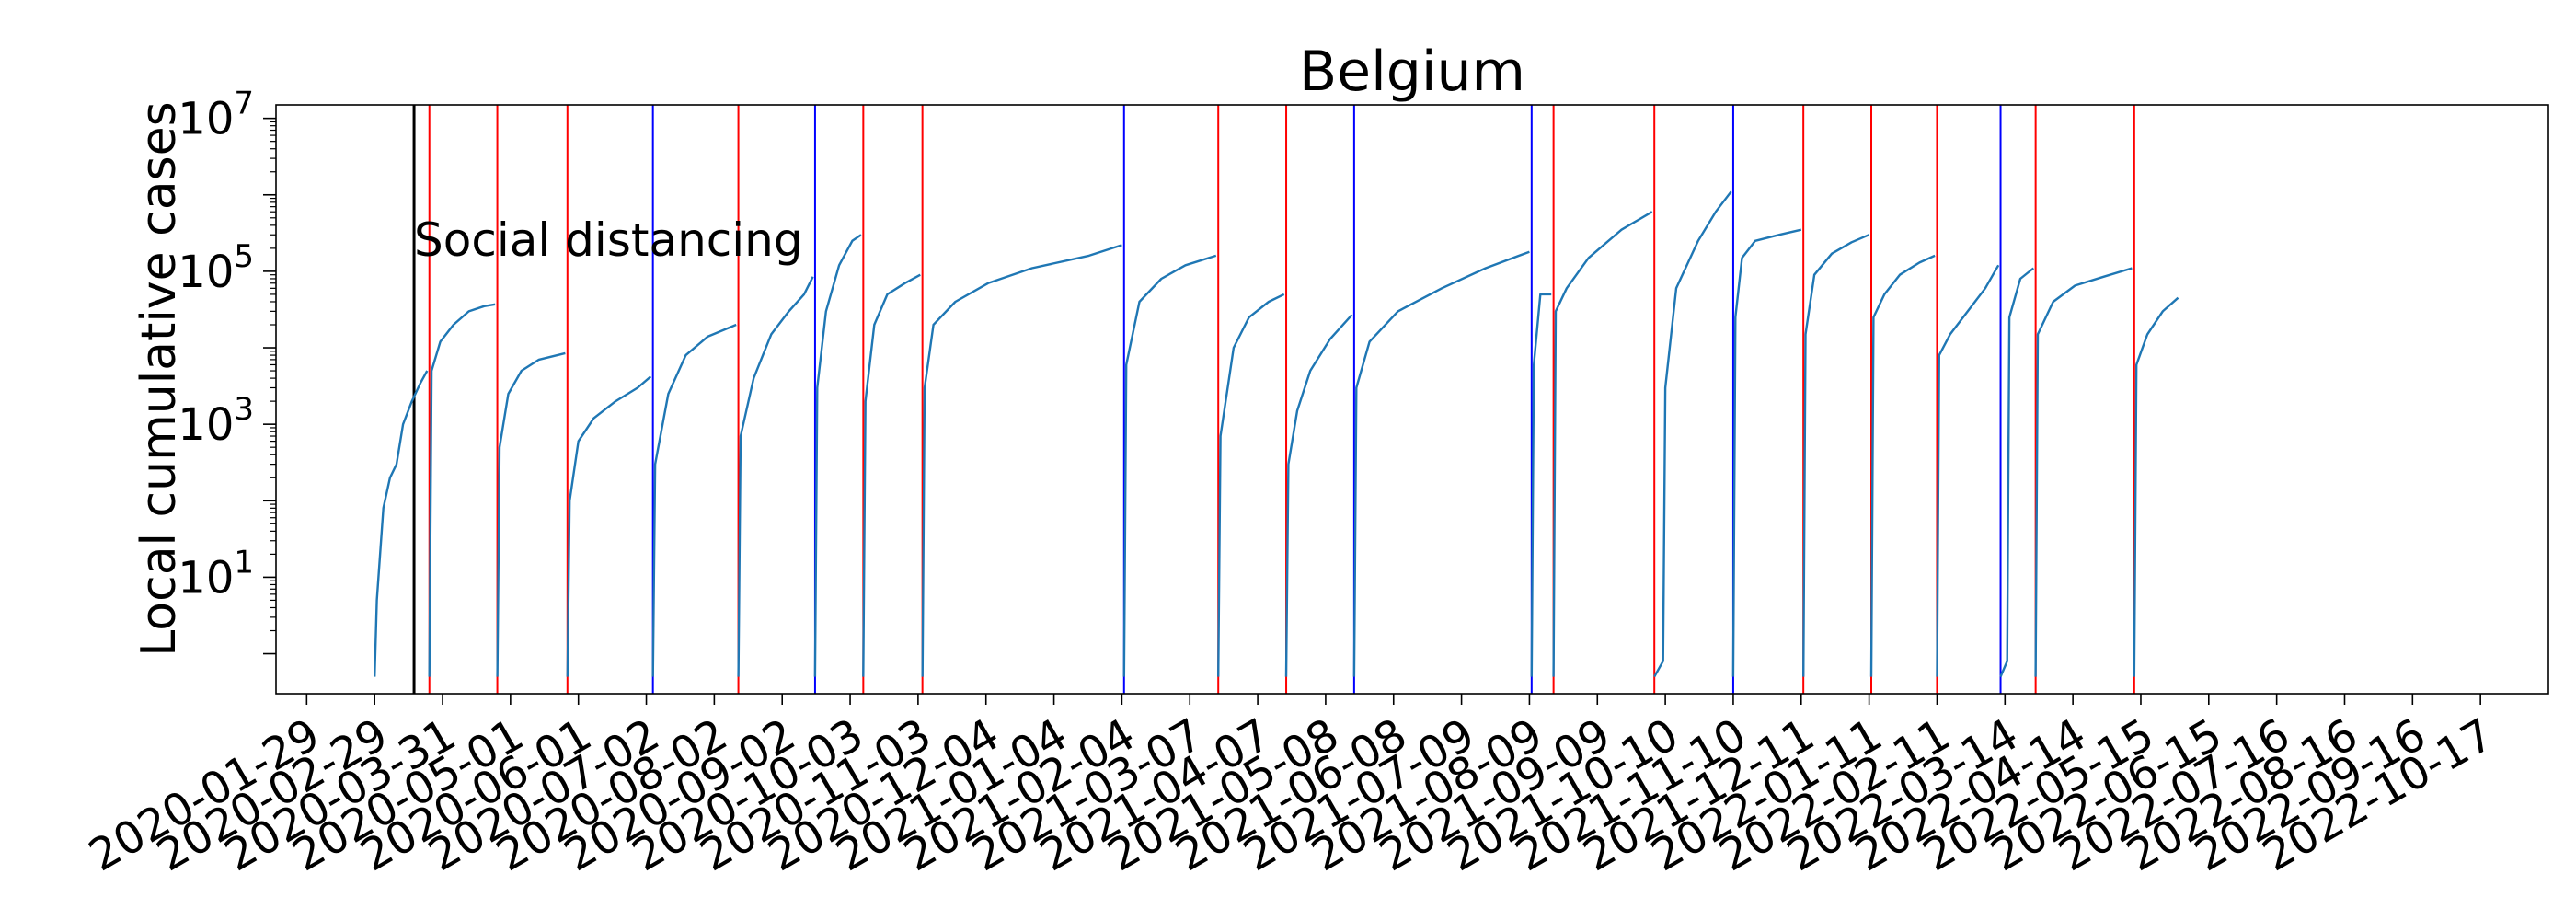  I want to click on y-axis-ticks: 10¹ 10³ 10⁵ 10⁷, so click(227, 370).